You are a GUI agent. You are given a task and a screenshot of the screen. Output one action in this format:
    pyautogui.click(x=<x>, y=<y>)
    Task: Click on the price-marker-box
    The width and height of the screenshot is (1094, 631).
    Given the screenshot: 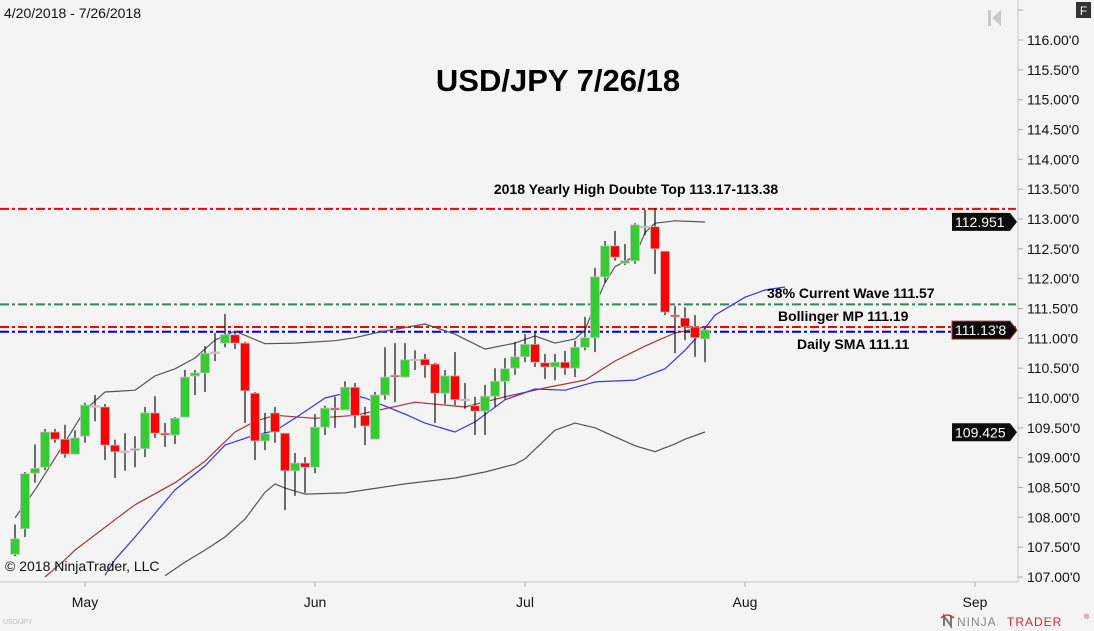 What is the action you would take?
    pyautogui.click(x=984, y=221)
    